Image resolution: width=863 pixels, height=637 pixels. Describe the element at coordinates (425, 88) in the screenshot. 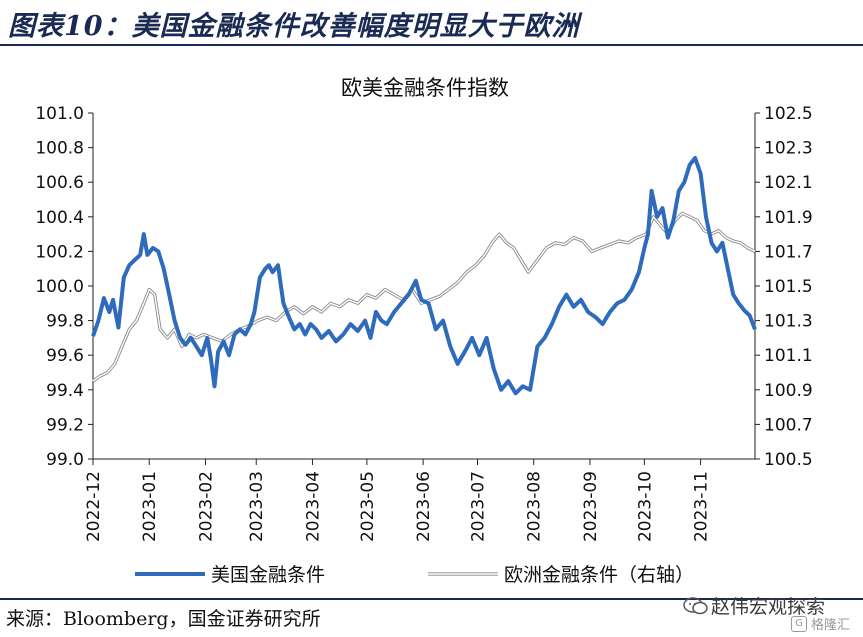

I see `chart-title: 欧美金融条件指数` at that location.